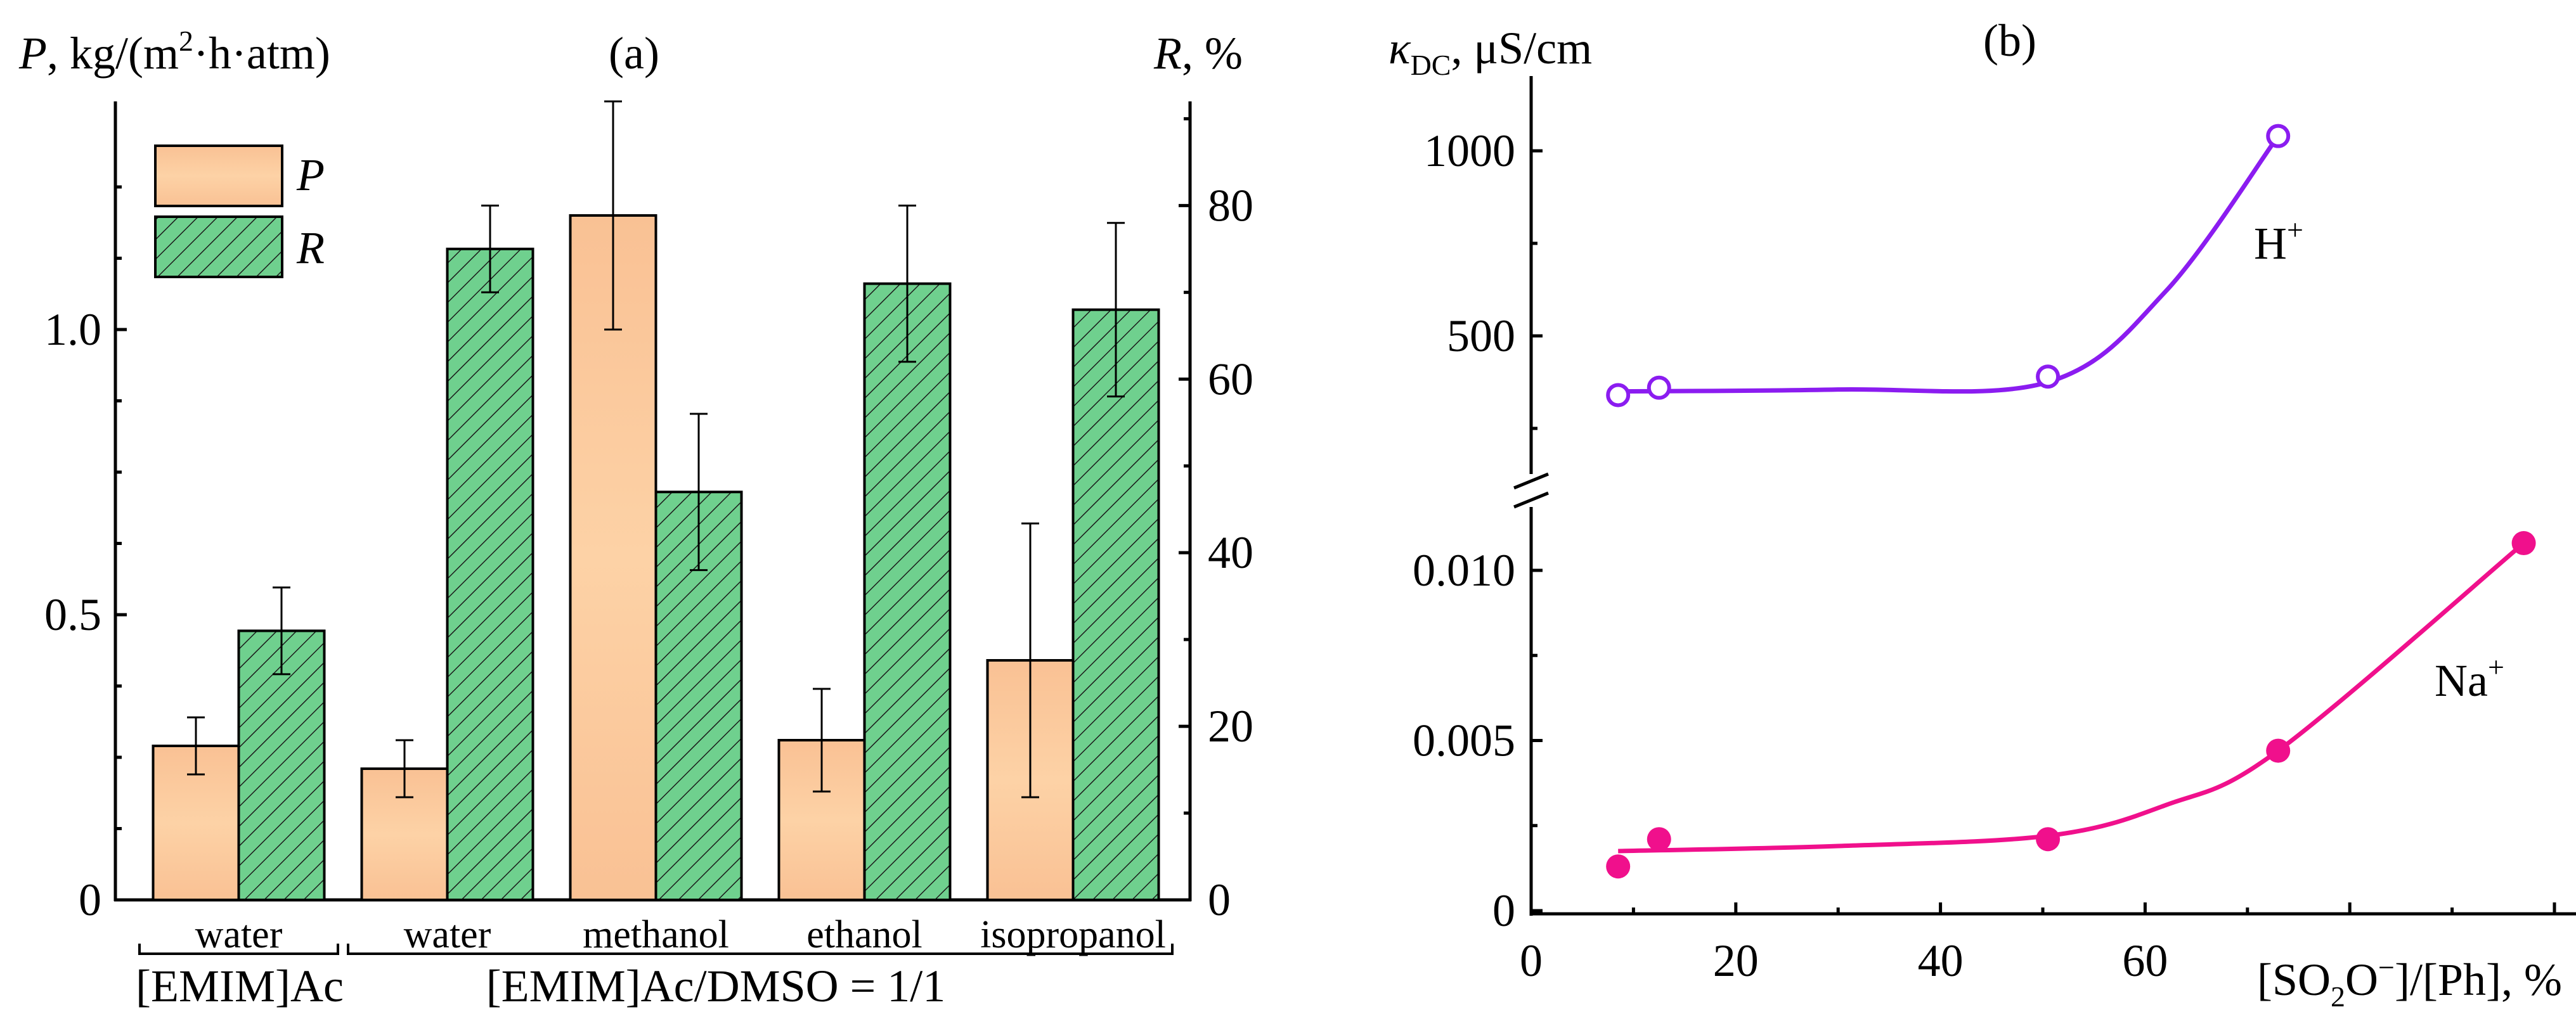 The image size is (2576, 1026). I want to click on b-x-pre: [SO, so click(2294, 979).